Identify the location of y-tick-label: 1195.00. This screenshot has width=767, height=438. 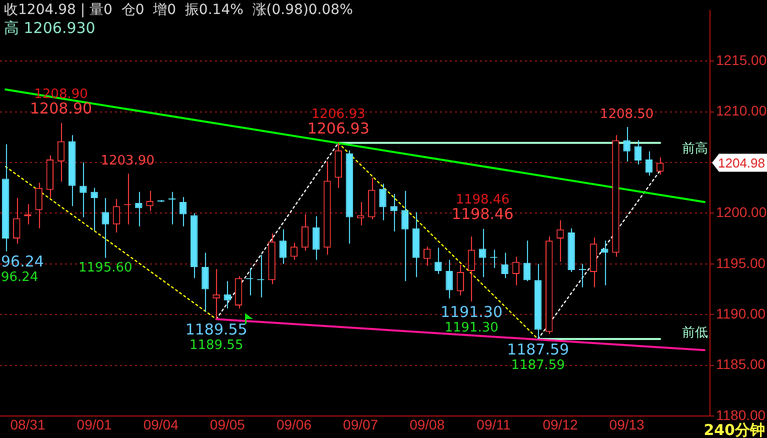
(741, 262).